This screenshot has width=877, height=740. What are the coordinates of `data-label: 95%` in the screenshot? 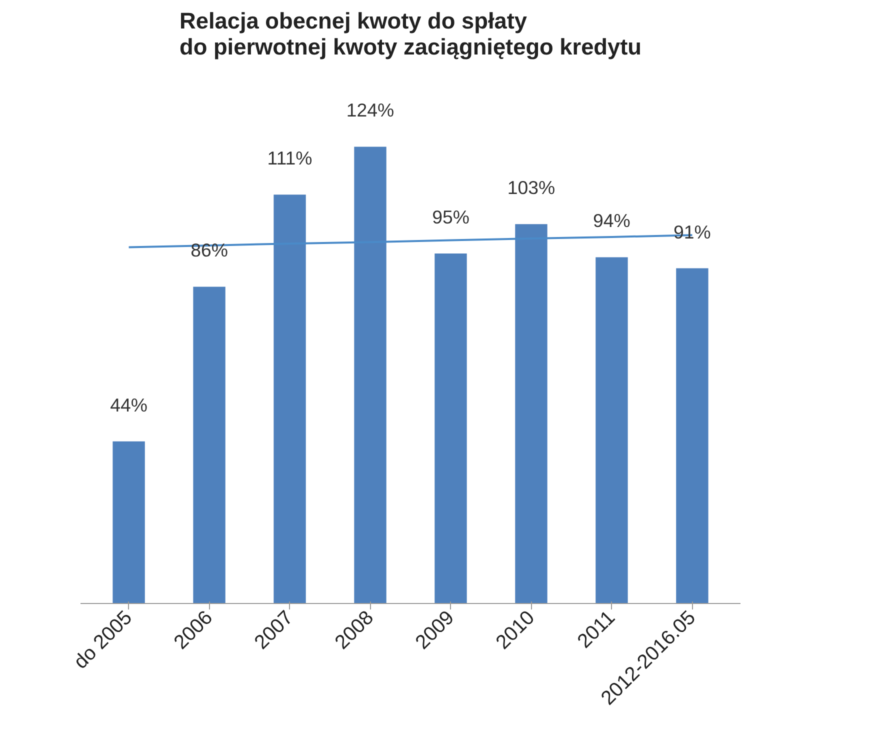 It's located at (451, 217).